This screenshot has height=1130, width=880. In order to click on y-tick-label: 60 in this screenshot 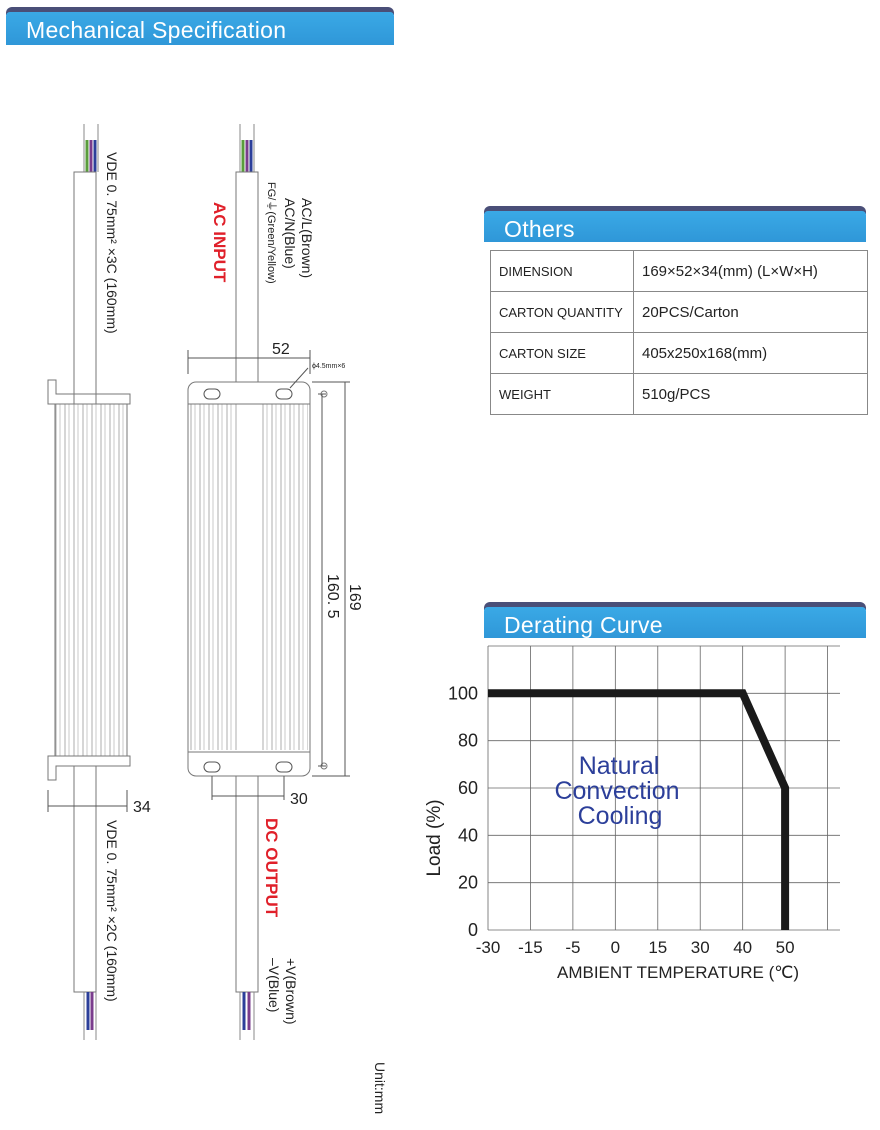, I will do `click(468, 788)`.